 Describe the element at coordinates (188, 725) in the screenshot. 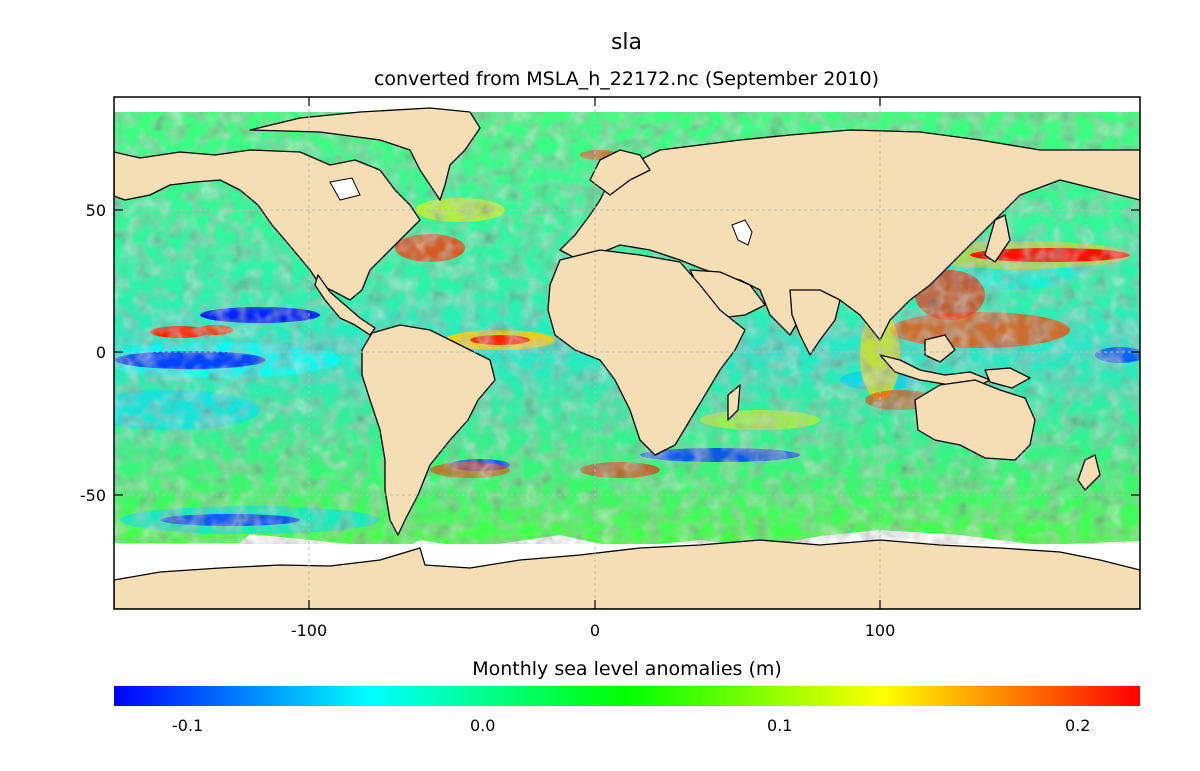

I see `colorbar-tick-label: -0.1` at that location.